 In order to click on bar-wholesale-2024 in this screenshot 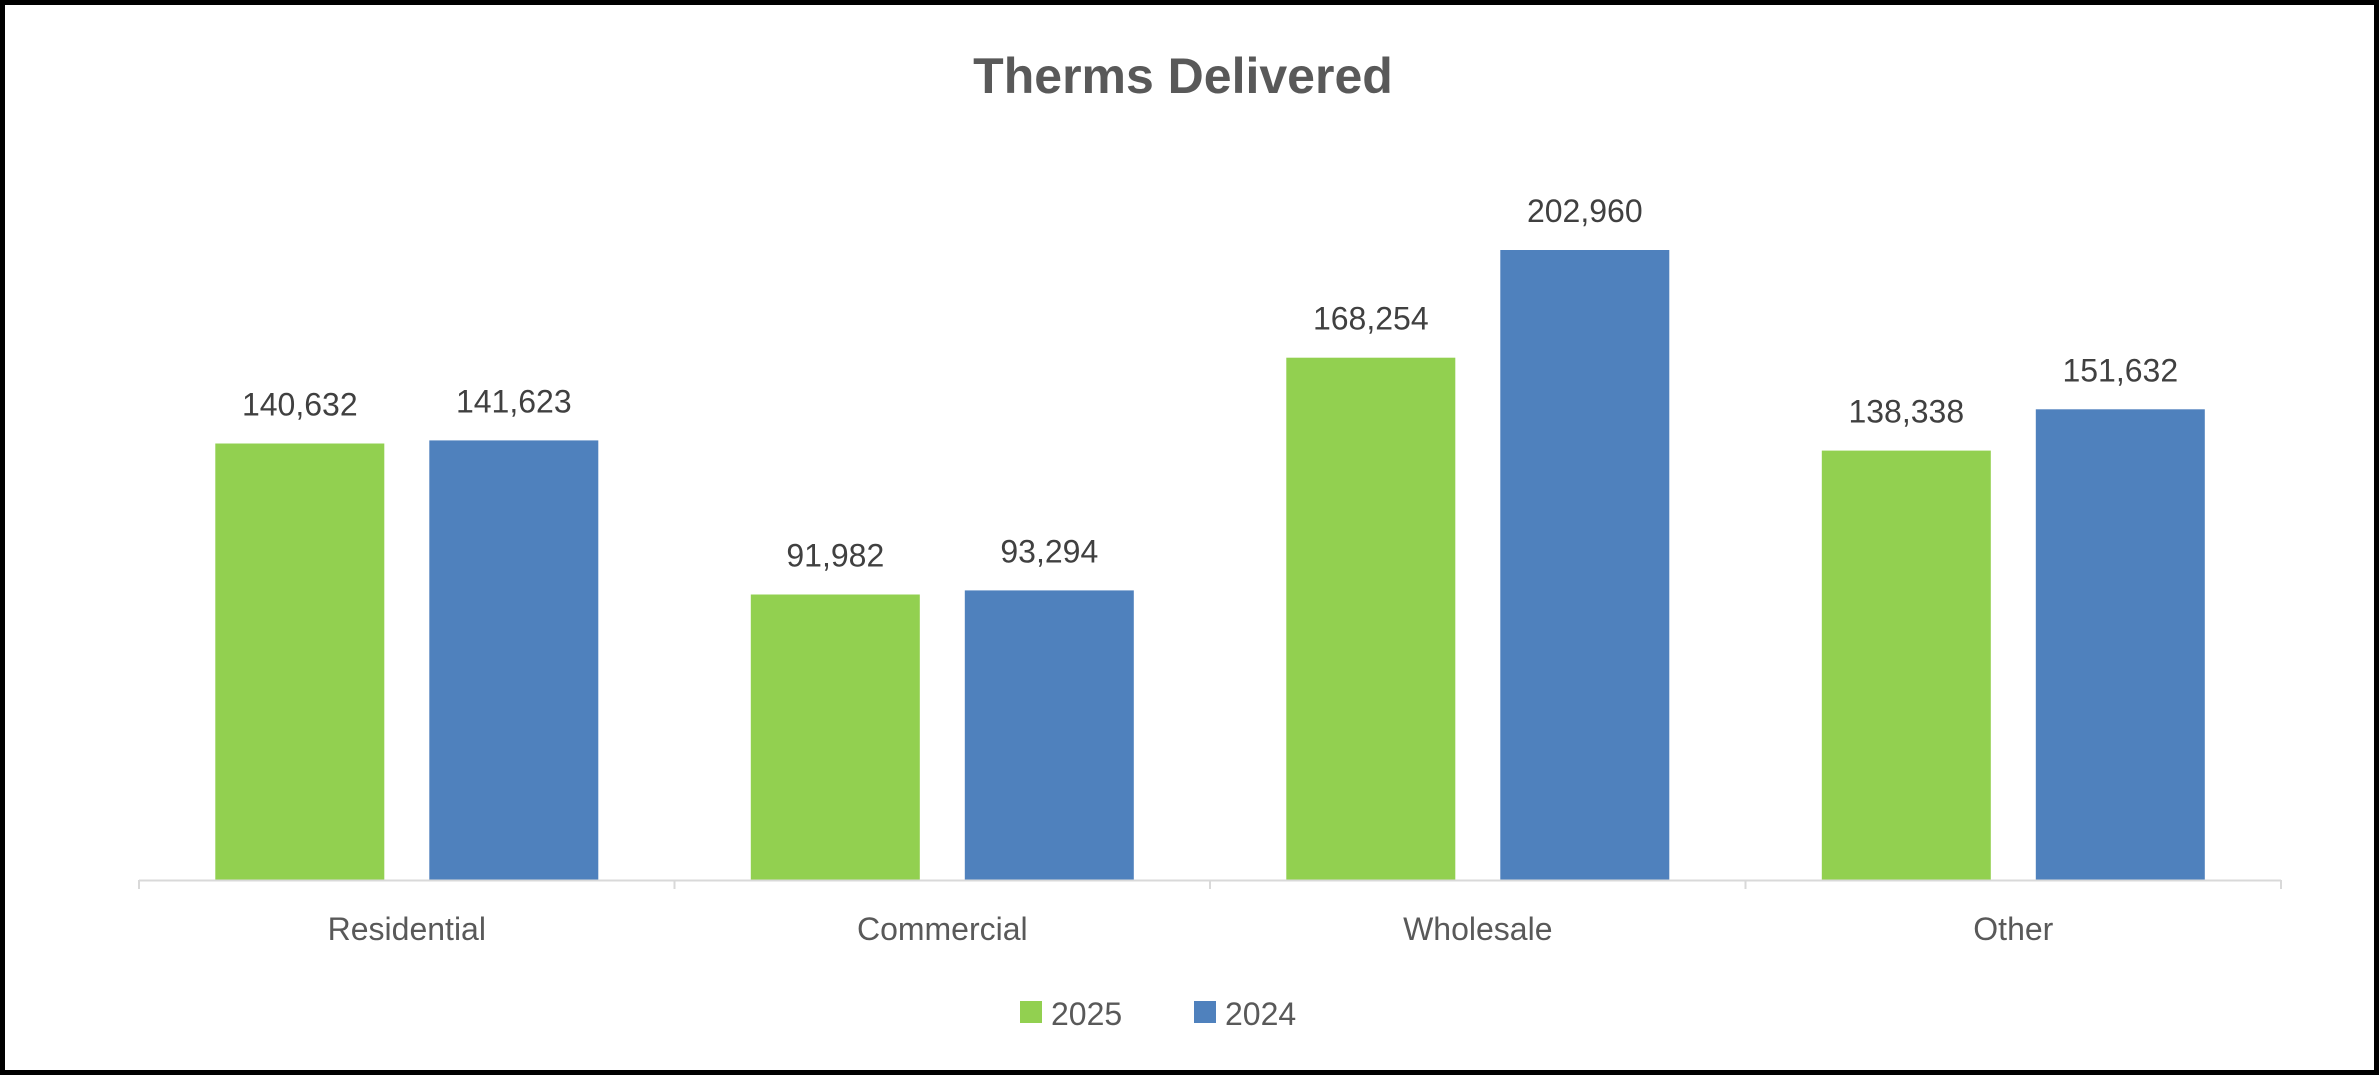, I will do `click(1585, 565)`.